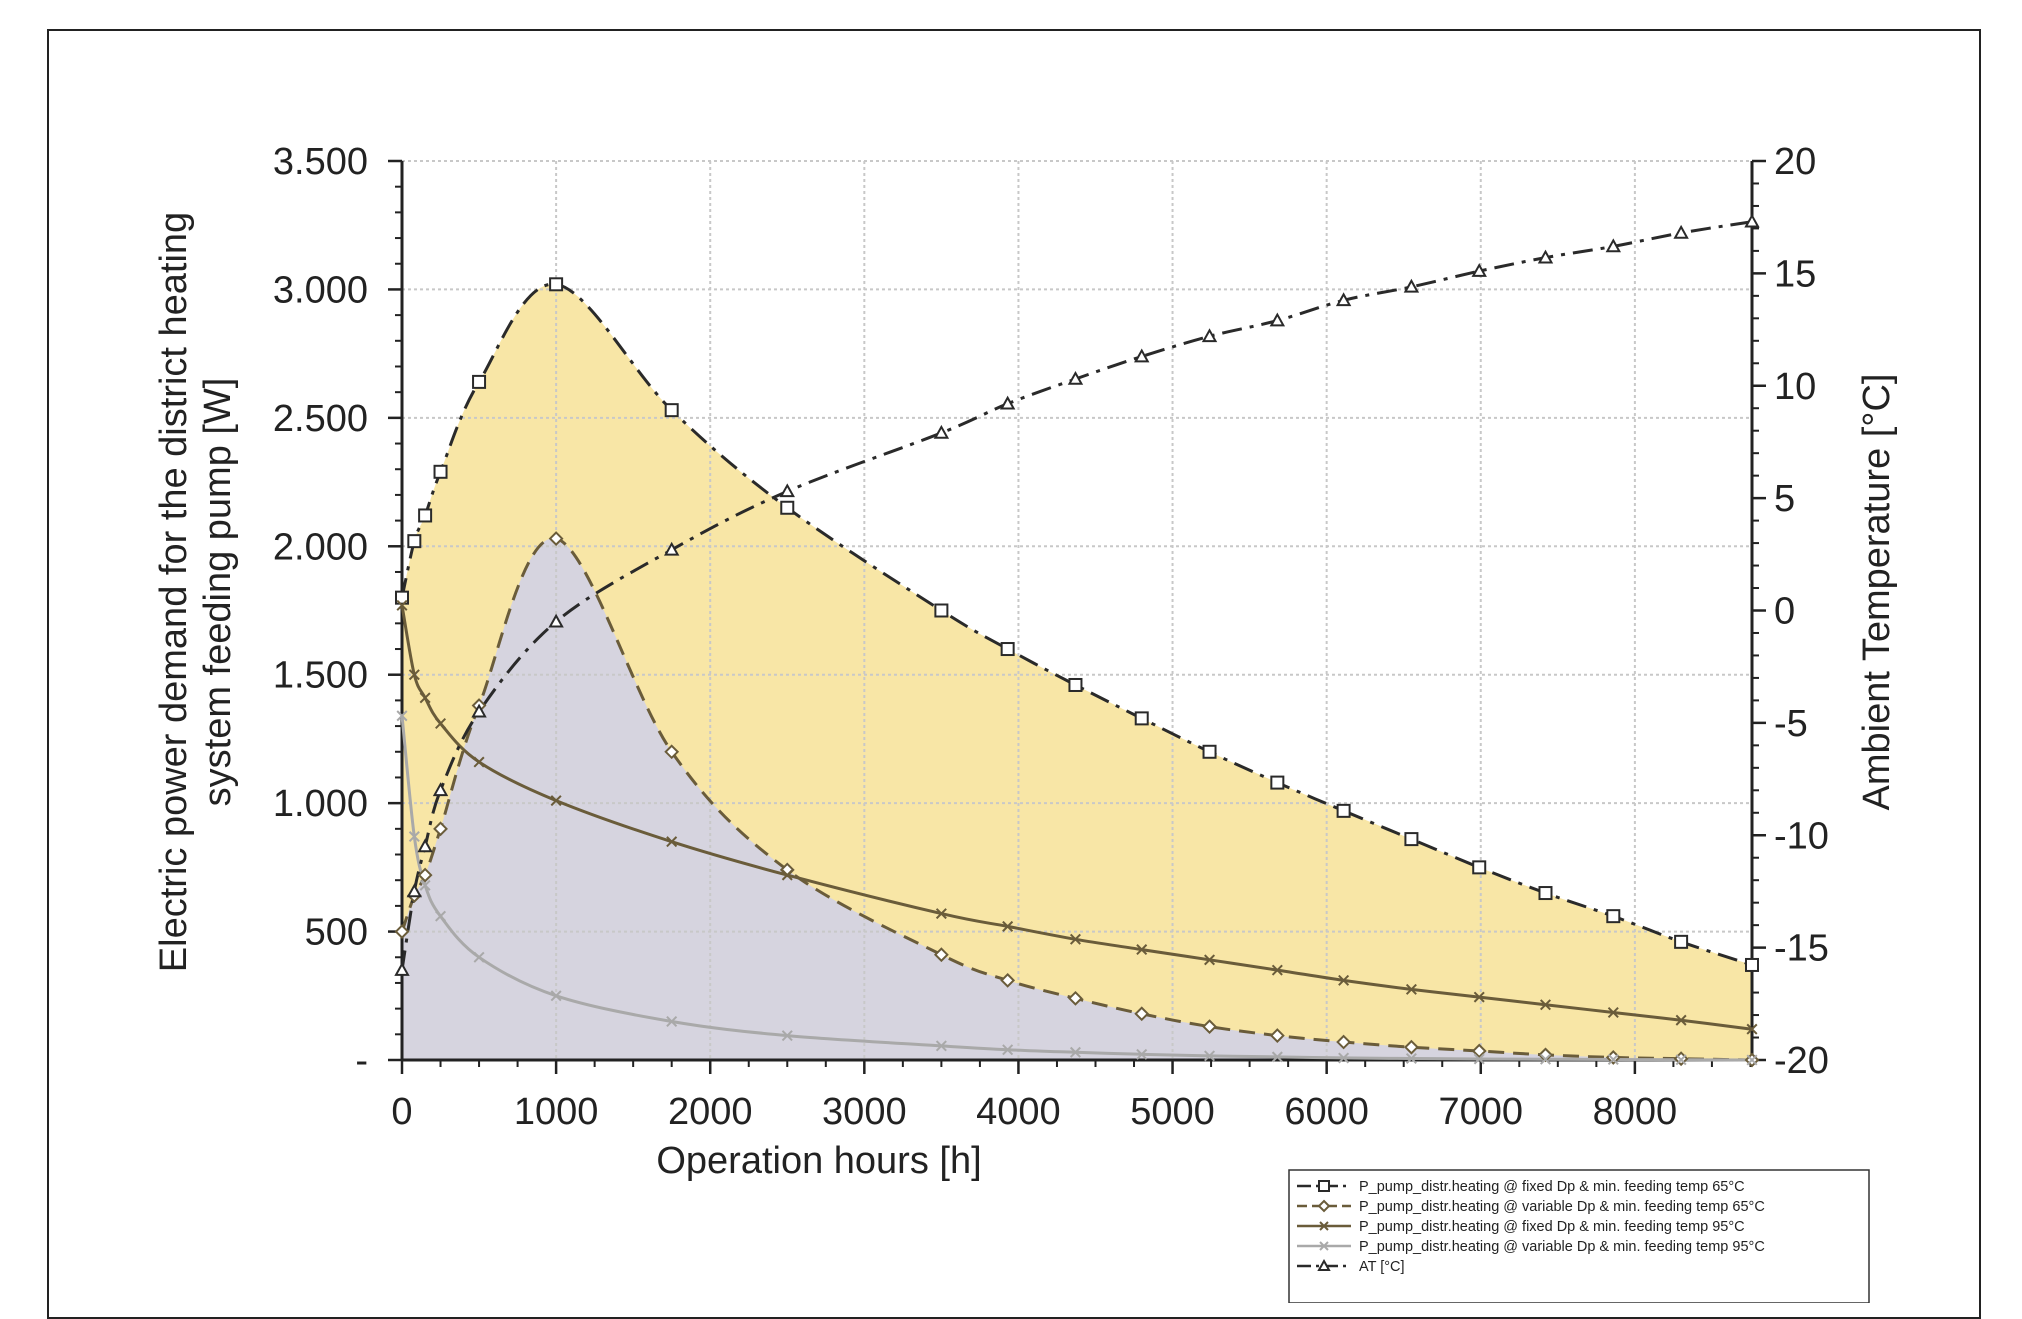 The width and height of the screenshot is (2022, 1319). What do you see at coordinates (1801, 836) in the screenshot?
I see `y2-tick-label: -10` at bounding box center [1801, 836].